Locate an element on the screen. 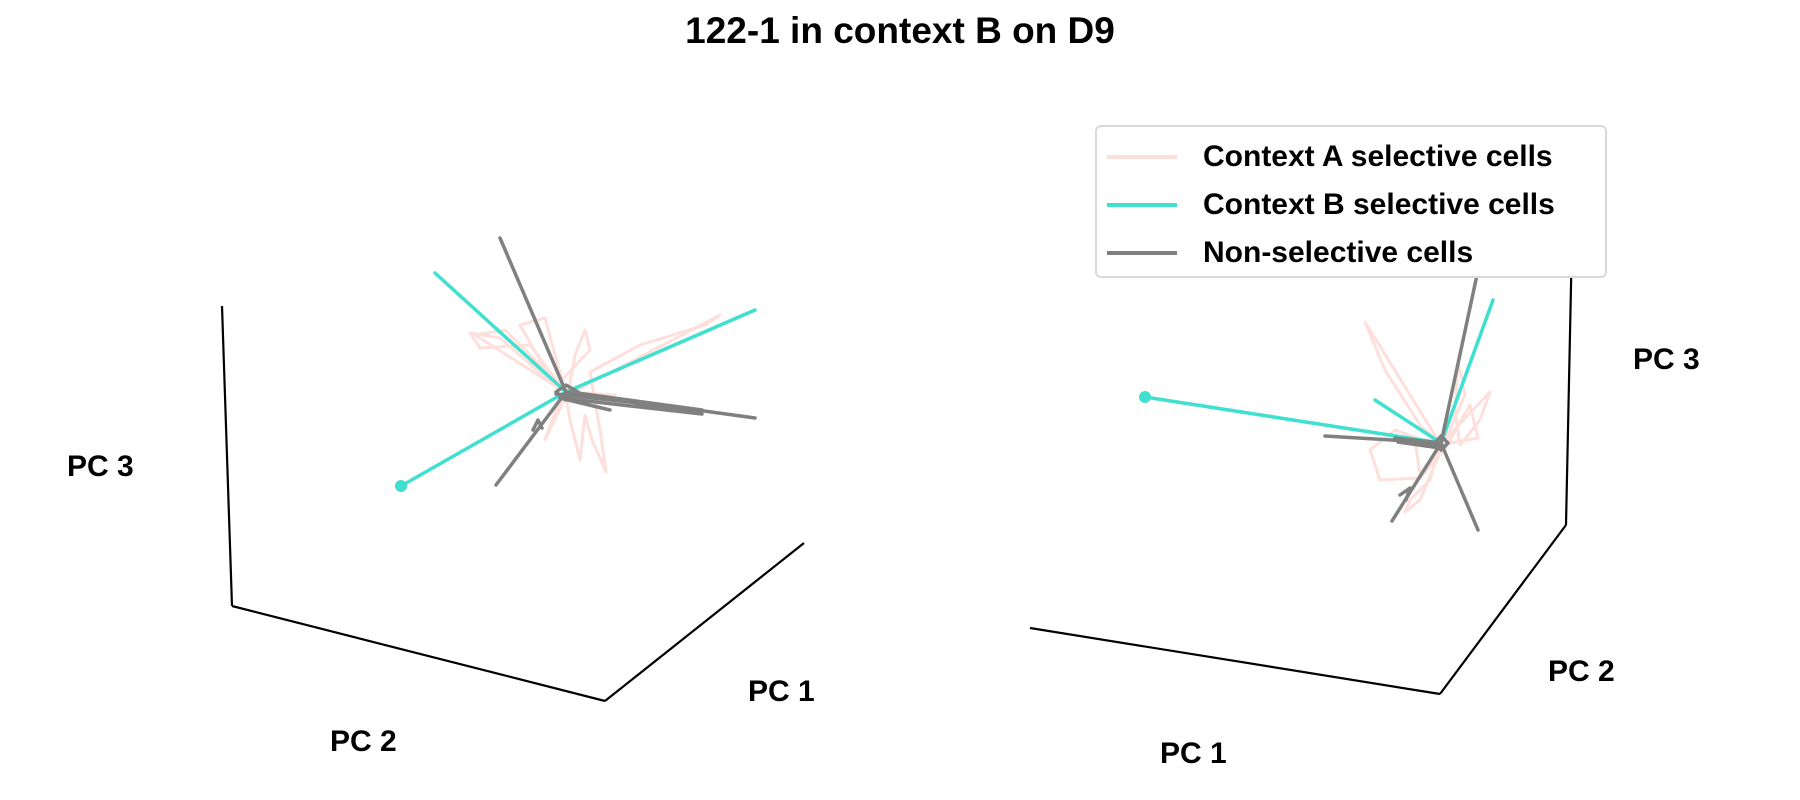  legend-swatch-non-selective is located at coordinates (1142, 253).